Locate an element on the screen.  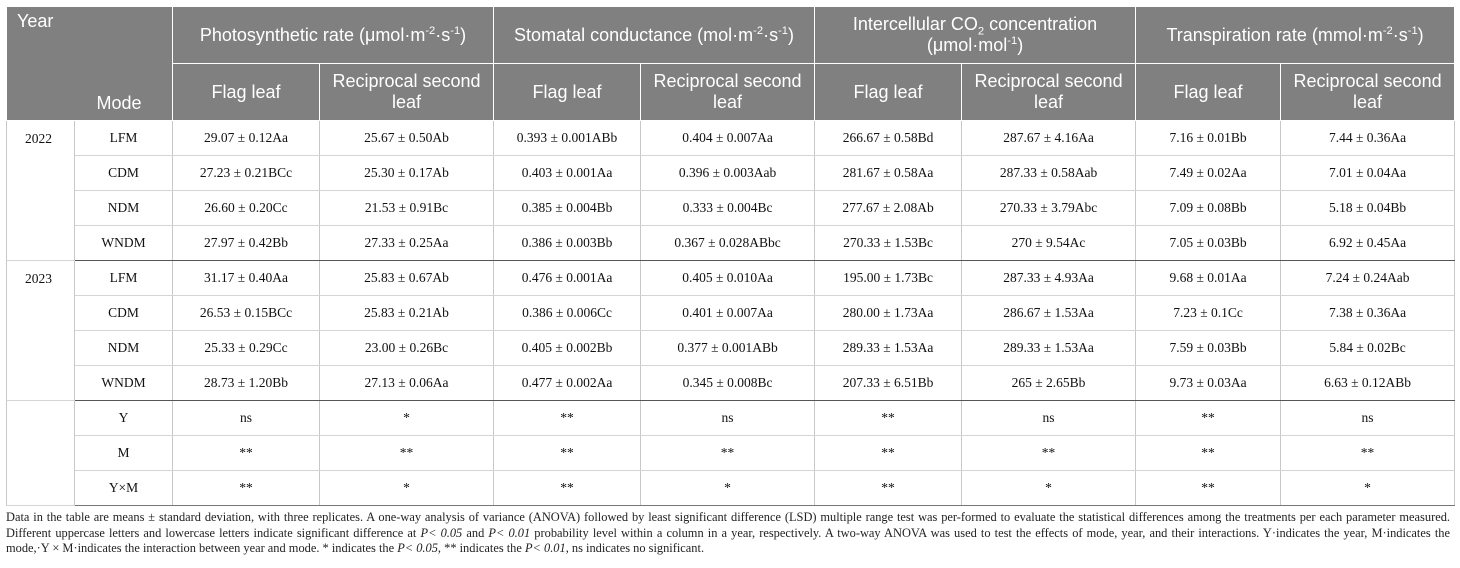
value-cell: 7.23 ± 0.1Cc is located at coordinates (1208, 313).